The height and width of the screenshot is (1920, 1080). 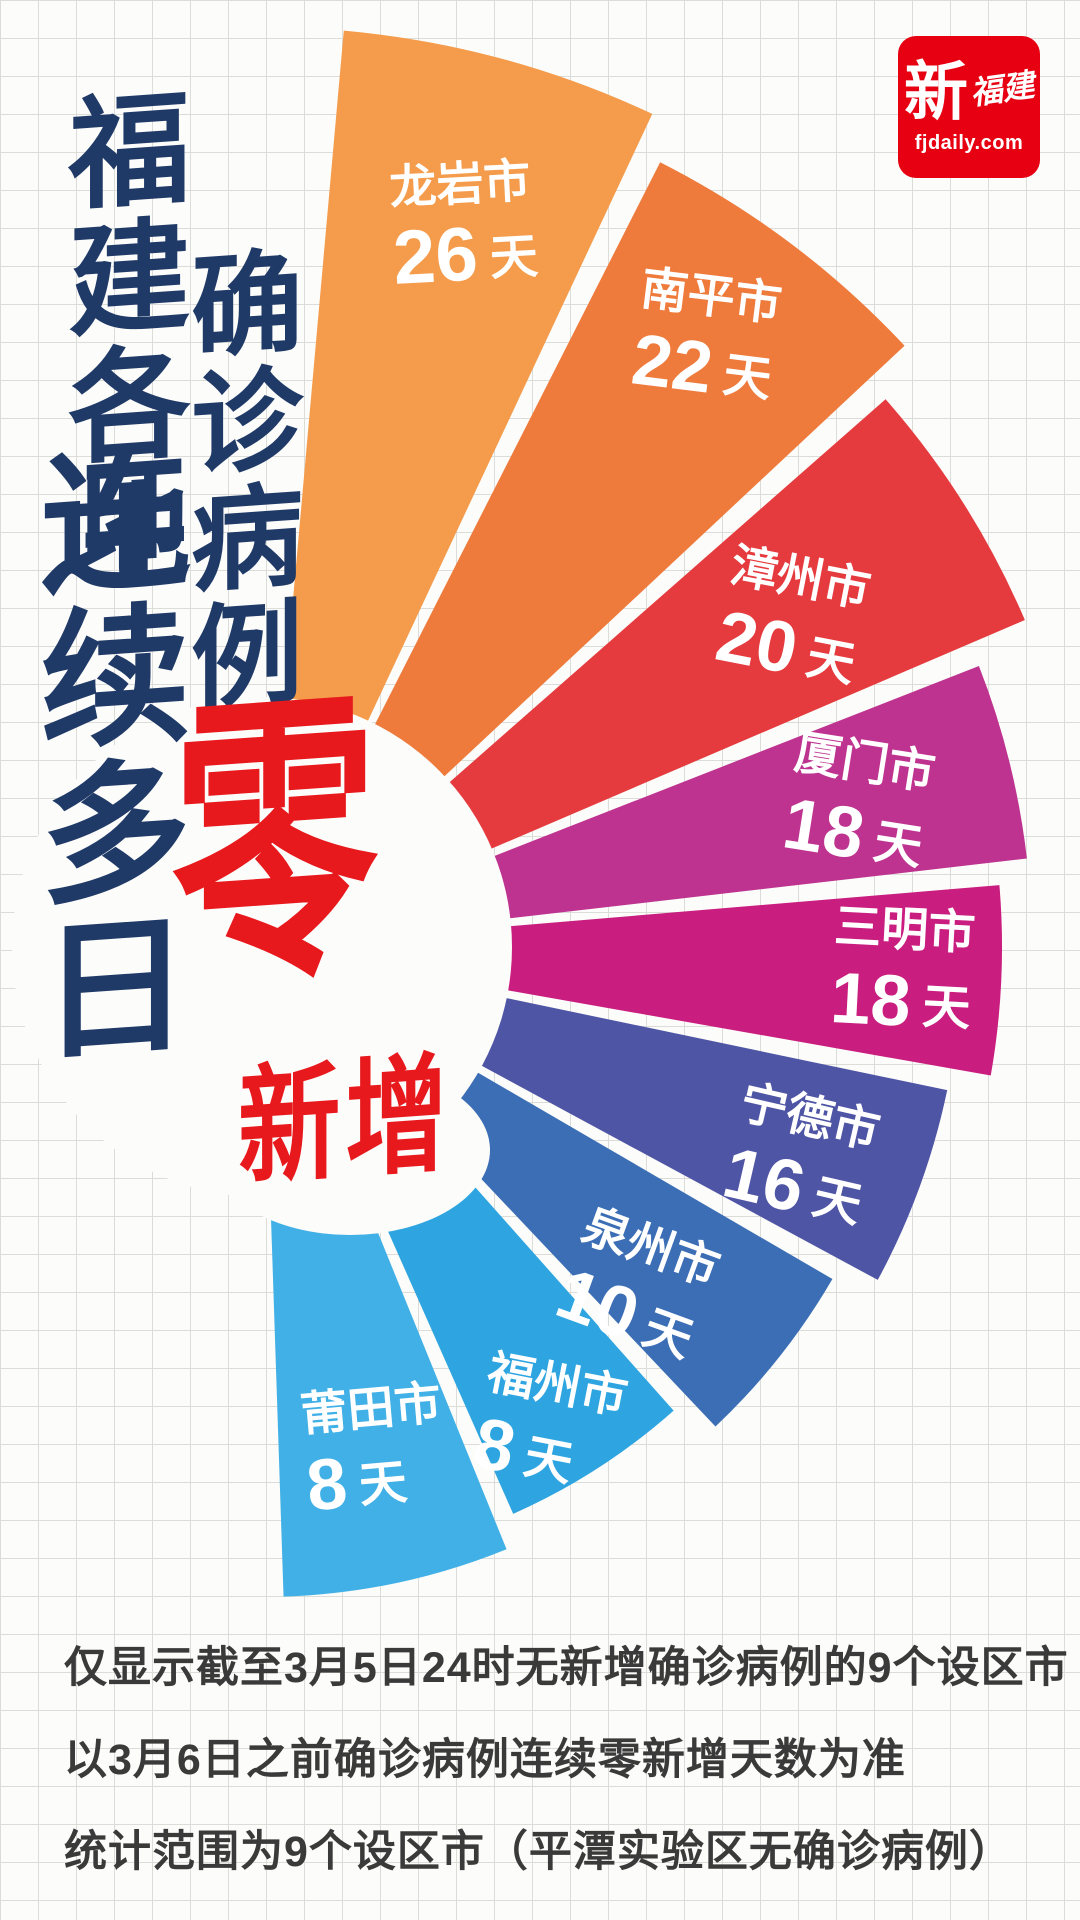 What do you see at coordinates (905, 929) in the screenshot?
I see `wedge-city-name: 三明市` at bounding box center [905, 929].